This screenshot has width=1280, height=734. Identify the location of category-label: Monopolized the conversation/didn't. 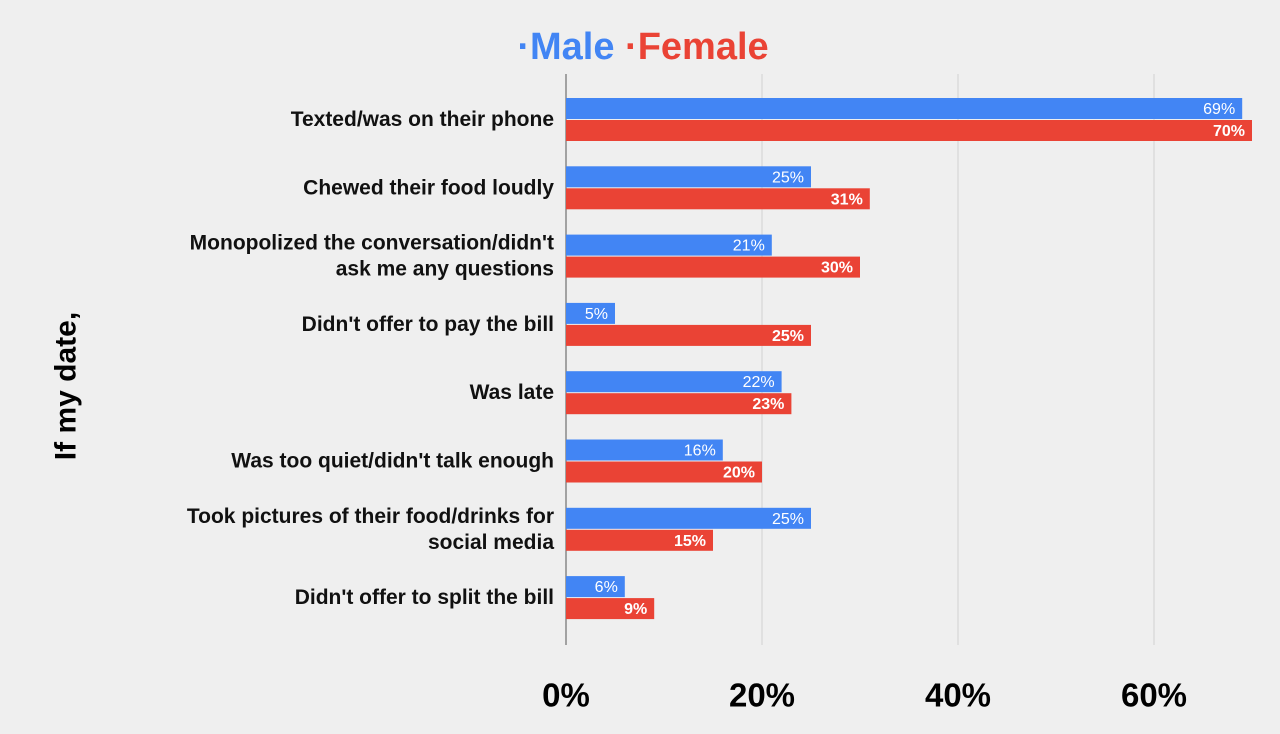
(372, 243).